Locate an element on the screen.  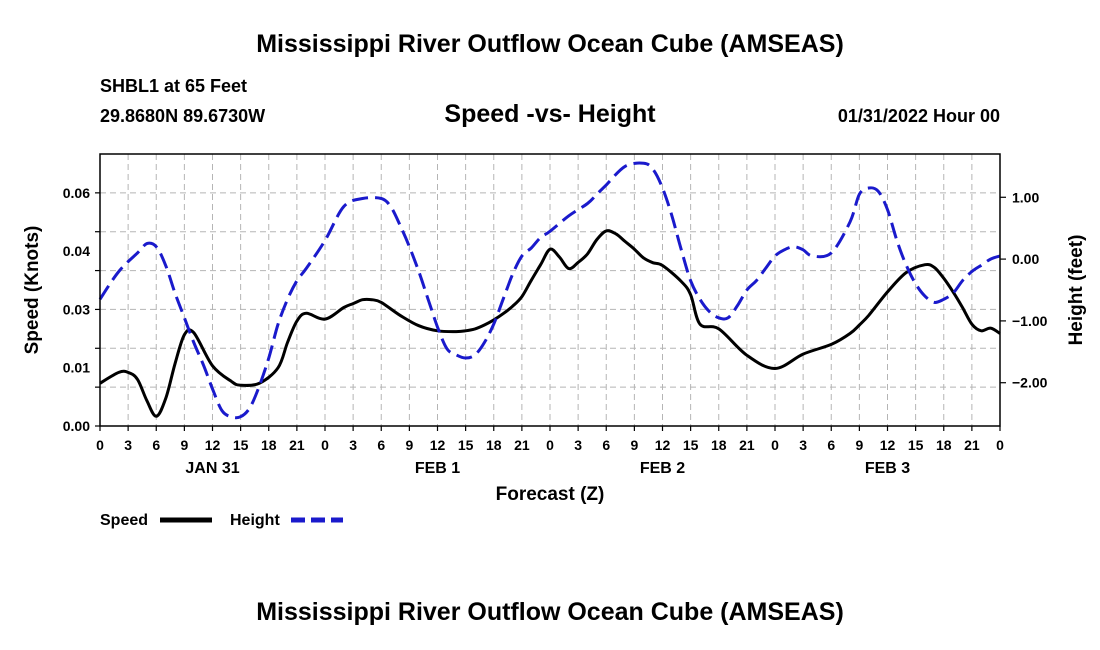
left-axis-tick-label: 0.06 is located at coordinates (76, 193).